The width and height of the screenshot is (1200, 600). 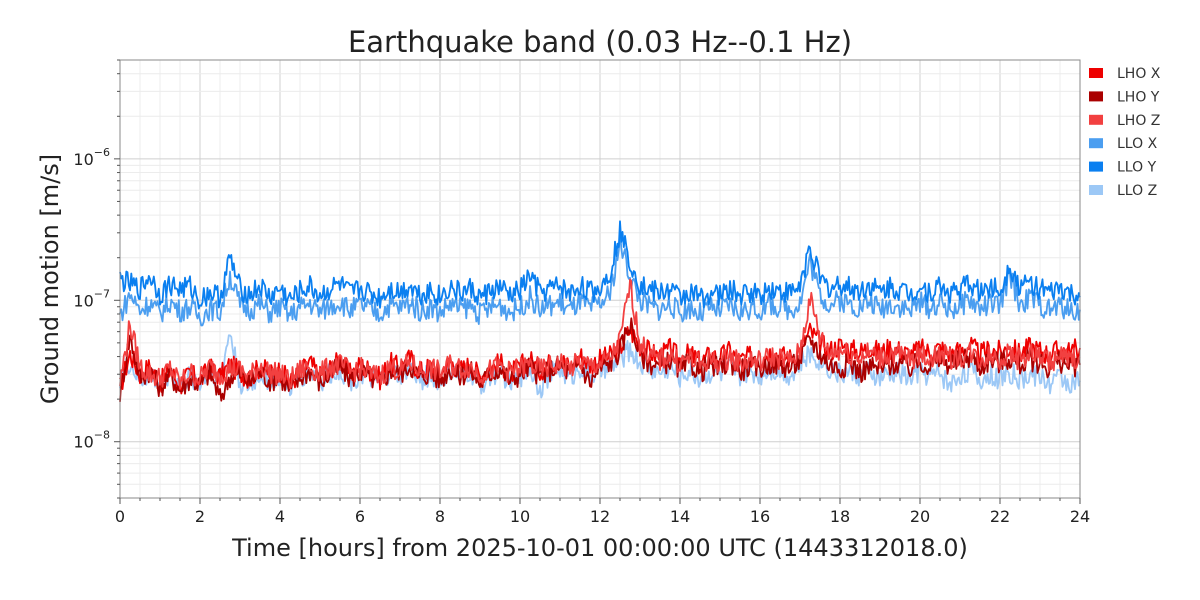 I want to click on legend-label: LLO Y, so click(x=1137, y=168).